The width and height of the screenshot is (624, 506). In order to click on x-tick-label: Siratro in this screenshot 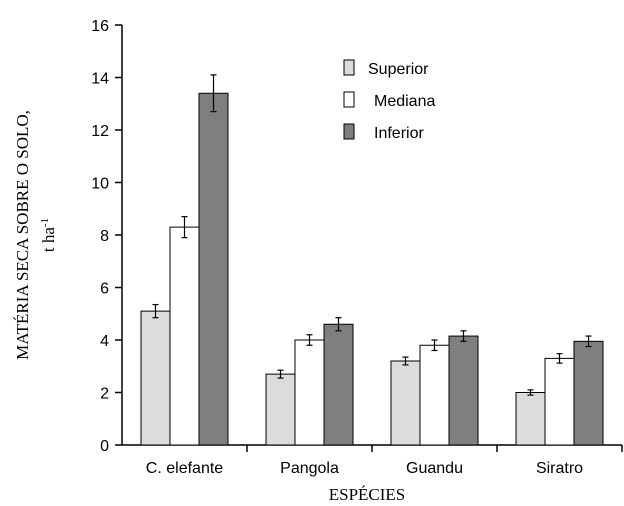, I will do `click(559, 468)`.